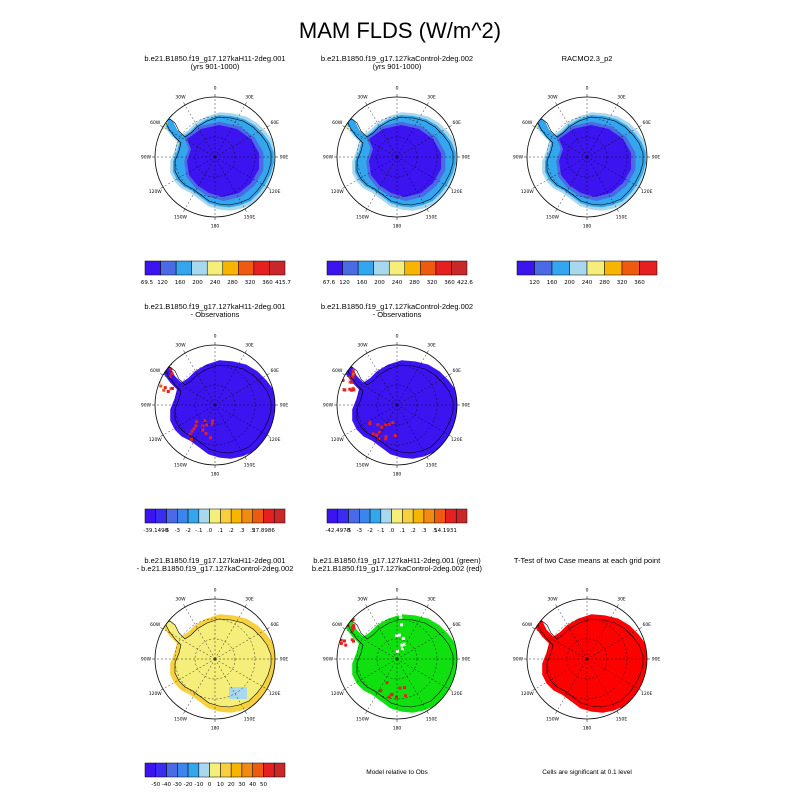 The image size is (800, 800). Describe the element at coordinates (465, 283) in the screenshot. I see `colorbar-label: 422.6` at that location.